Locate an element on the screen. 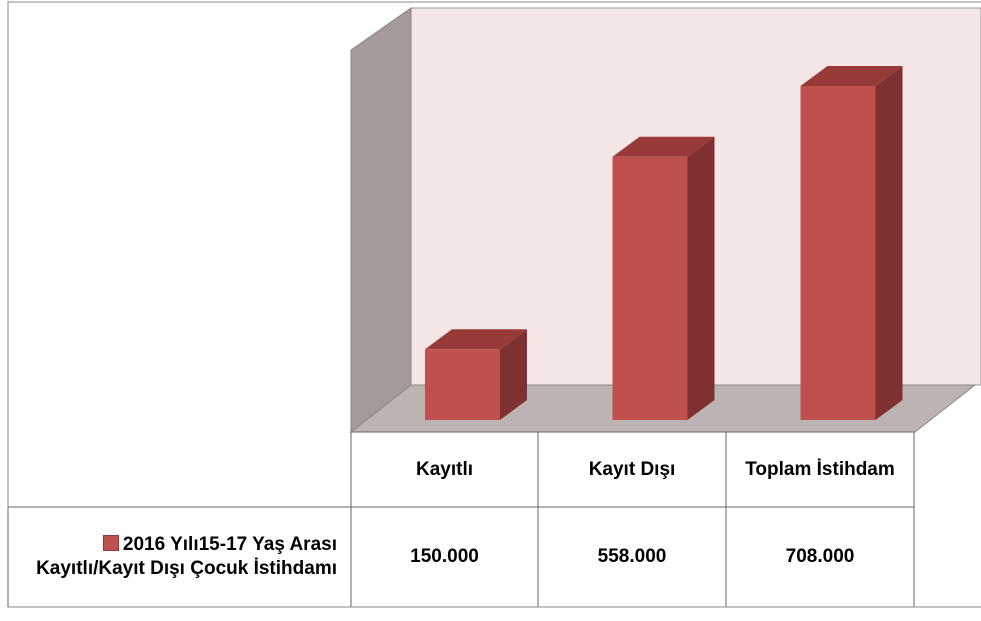 Image resolution: width=981 pixels, height=621 pixels. legend-swatch is located at coordinates (110, 543).